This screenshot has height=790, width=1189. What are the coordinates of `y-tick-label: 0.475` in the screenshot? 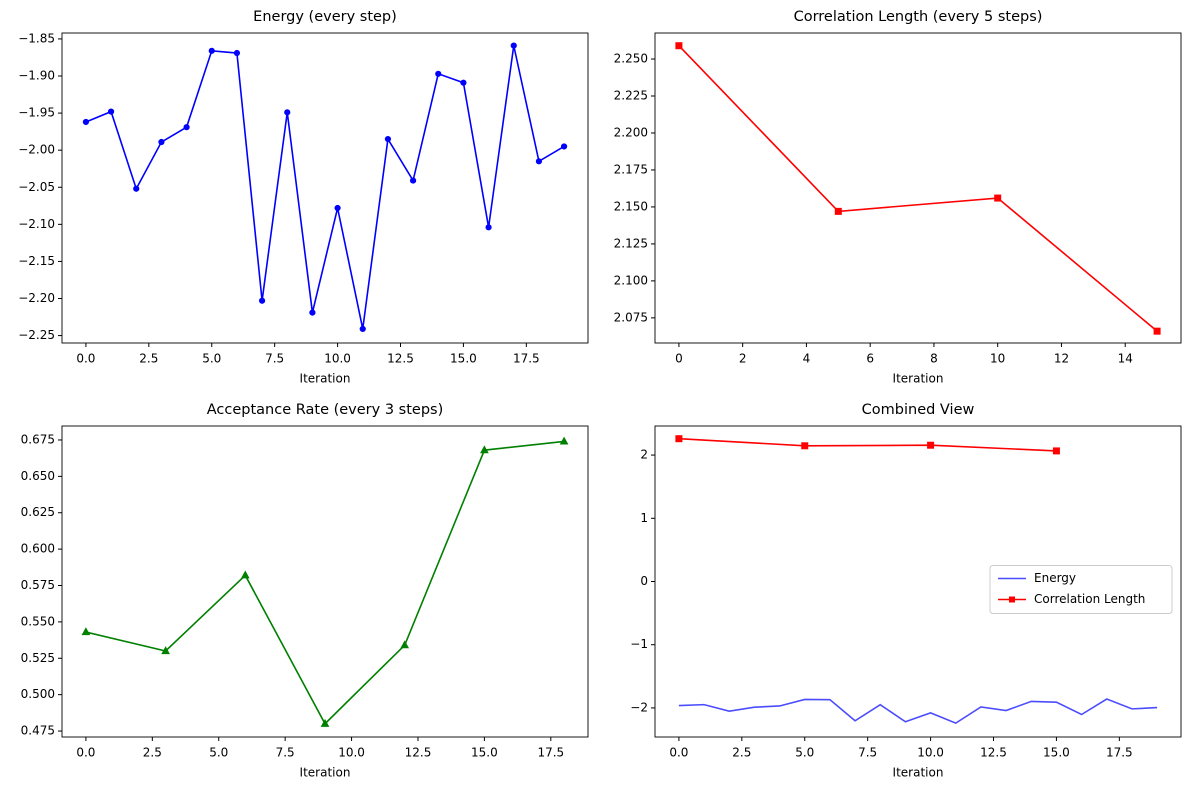 It's located at (38, 731).